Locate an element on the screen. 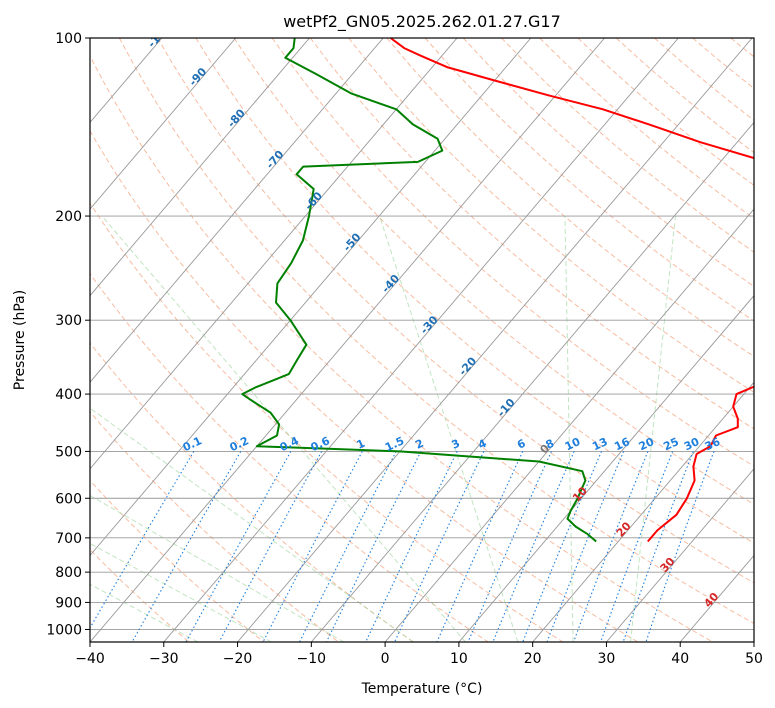 This screenshot has height=708, width=775. x-axis-label: Temperature (°C) is located at coordinates (422, 689).